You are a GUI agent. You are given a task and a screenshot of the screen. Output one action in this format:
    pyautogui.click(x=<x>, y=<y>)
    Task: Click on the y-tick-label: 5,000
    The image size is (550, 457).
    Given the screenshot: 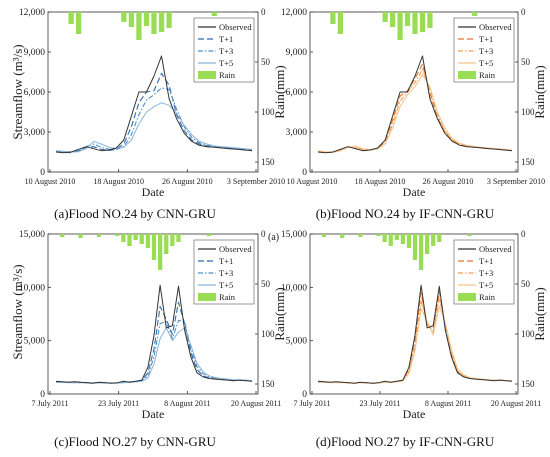 What is the action you would take?
    pyautogui.click(x=35, y=342)
    